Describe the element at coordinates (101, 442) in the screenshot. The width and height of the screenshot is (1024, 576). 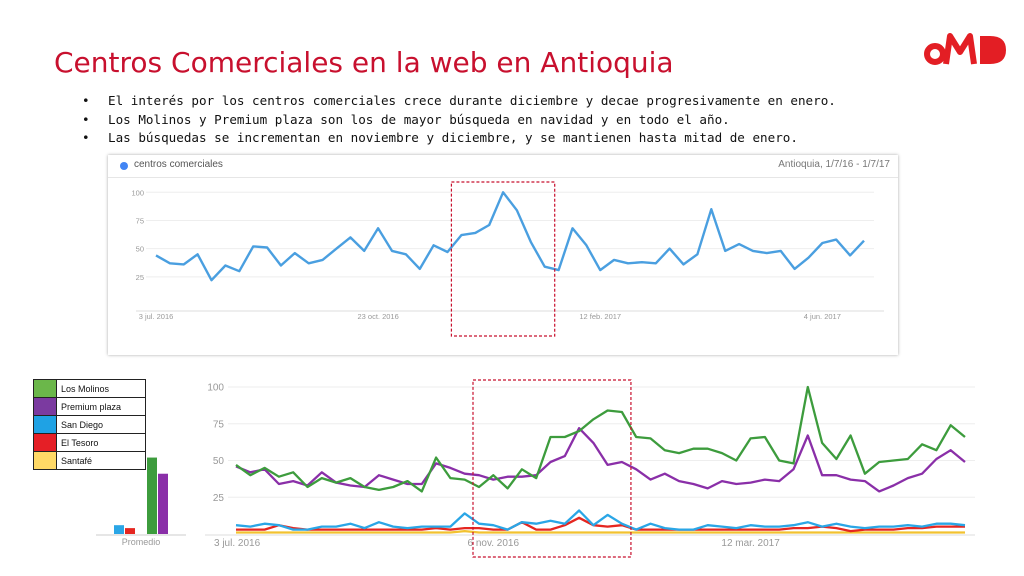
I see `legend-label: El Tesoro` at that location.